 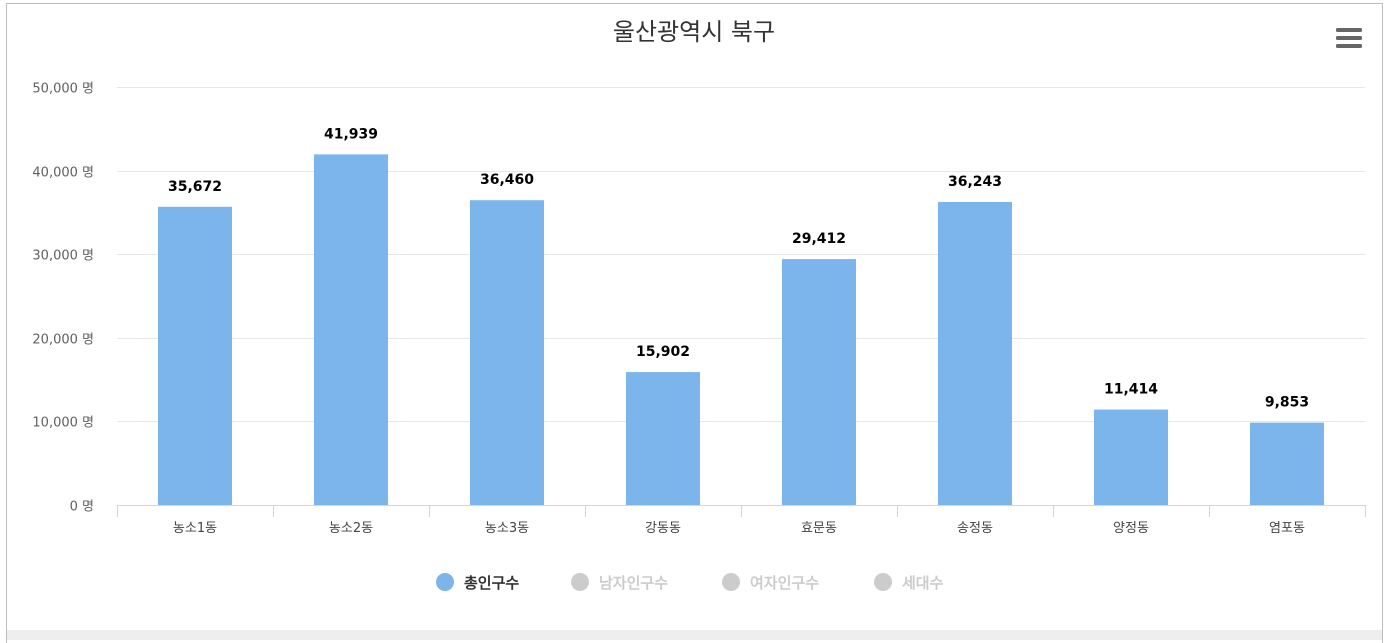 What do you see at coordinates (694, 32) in the screenshot?
I see `chart-title: 울산광역시 북구` at bounding box center [694, 32].